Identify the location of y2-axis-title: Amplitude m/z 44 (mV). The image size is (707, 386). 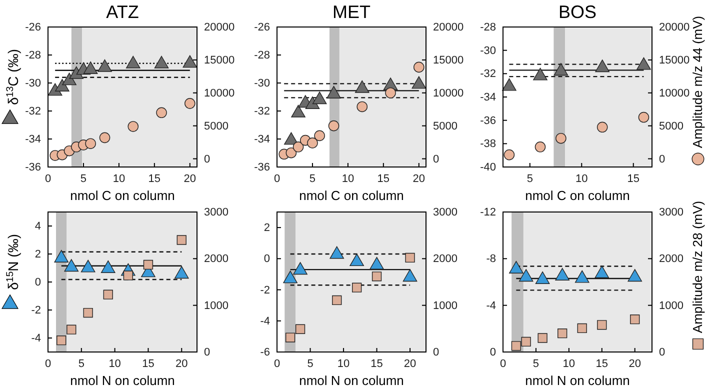
(697, 82).